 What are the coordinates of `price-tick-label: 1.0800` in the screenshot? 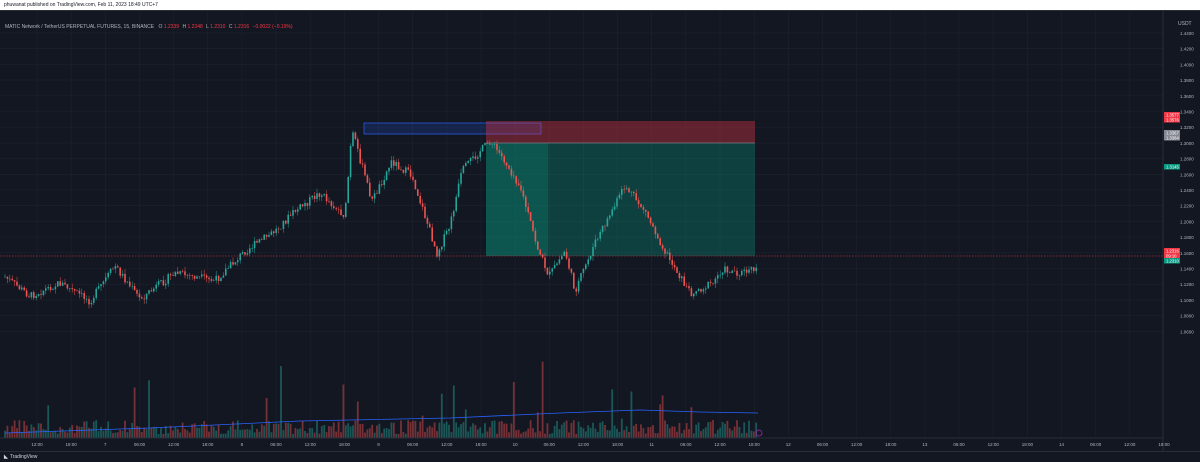 It's located at (1187, 316).